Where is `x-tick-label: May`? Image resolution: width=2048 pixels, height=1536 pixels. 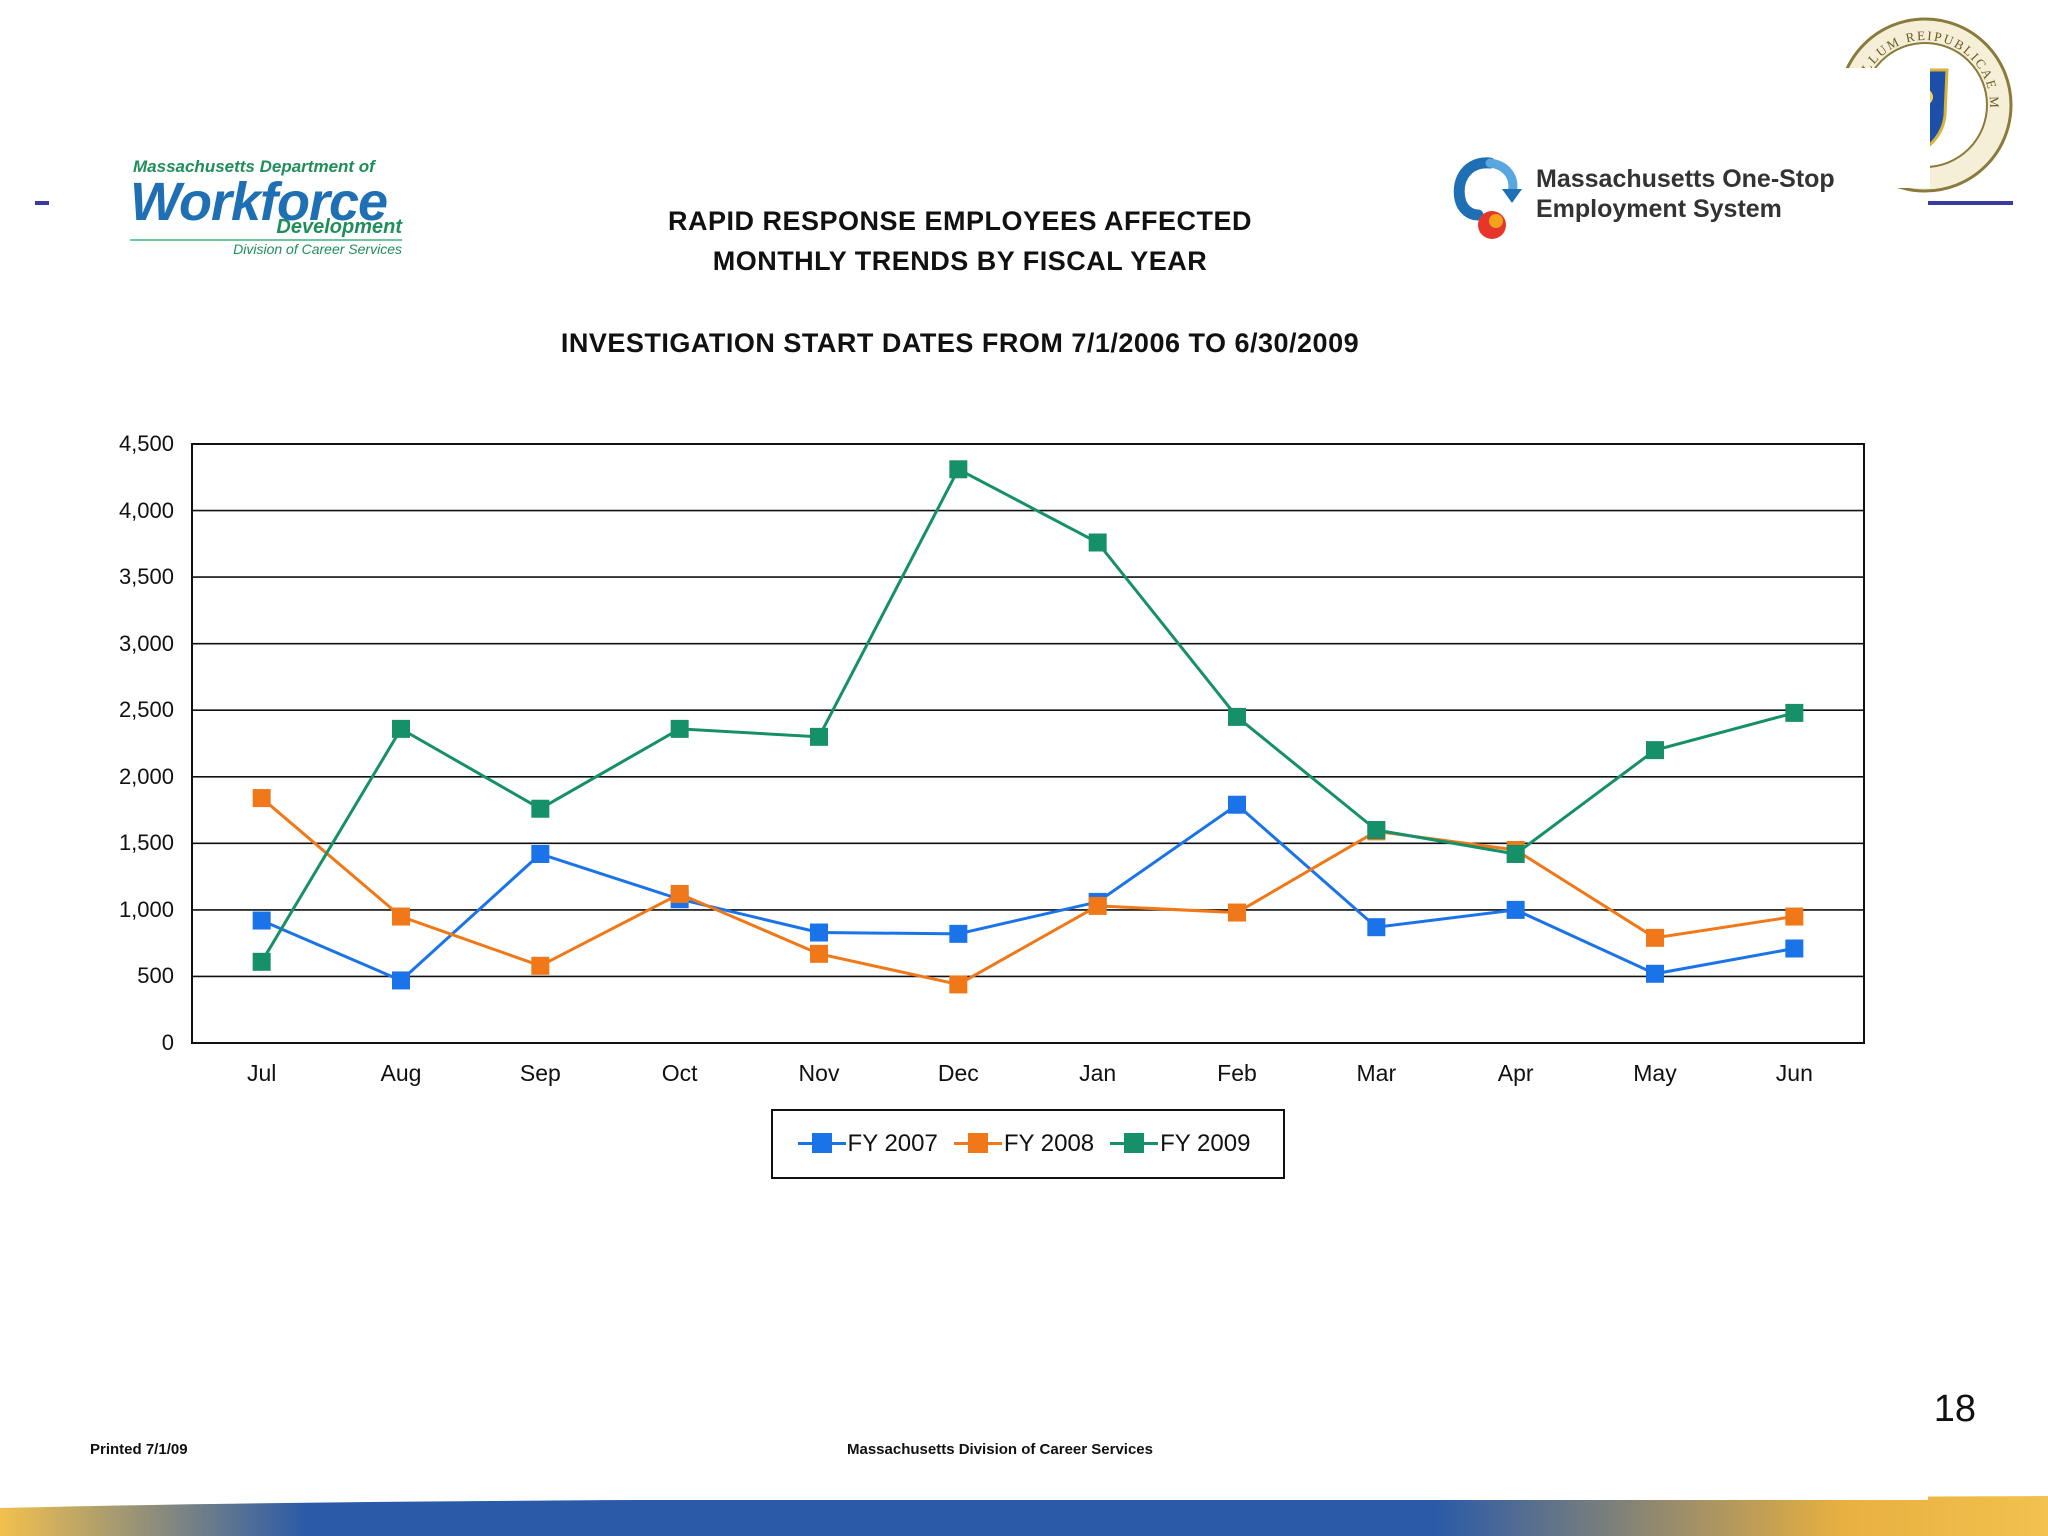 x-tick-label: May is located at coordinates (1655, 1073).